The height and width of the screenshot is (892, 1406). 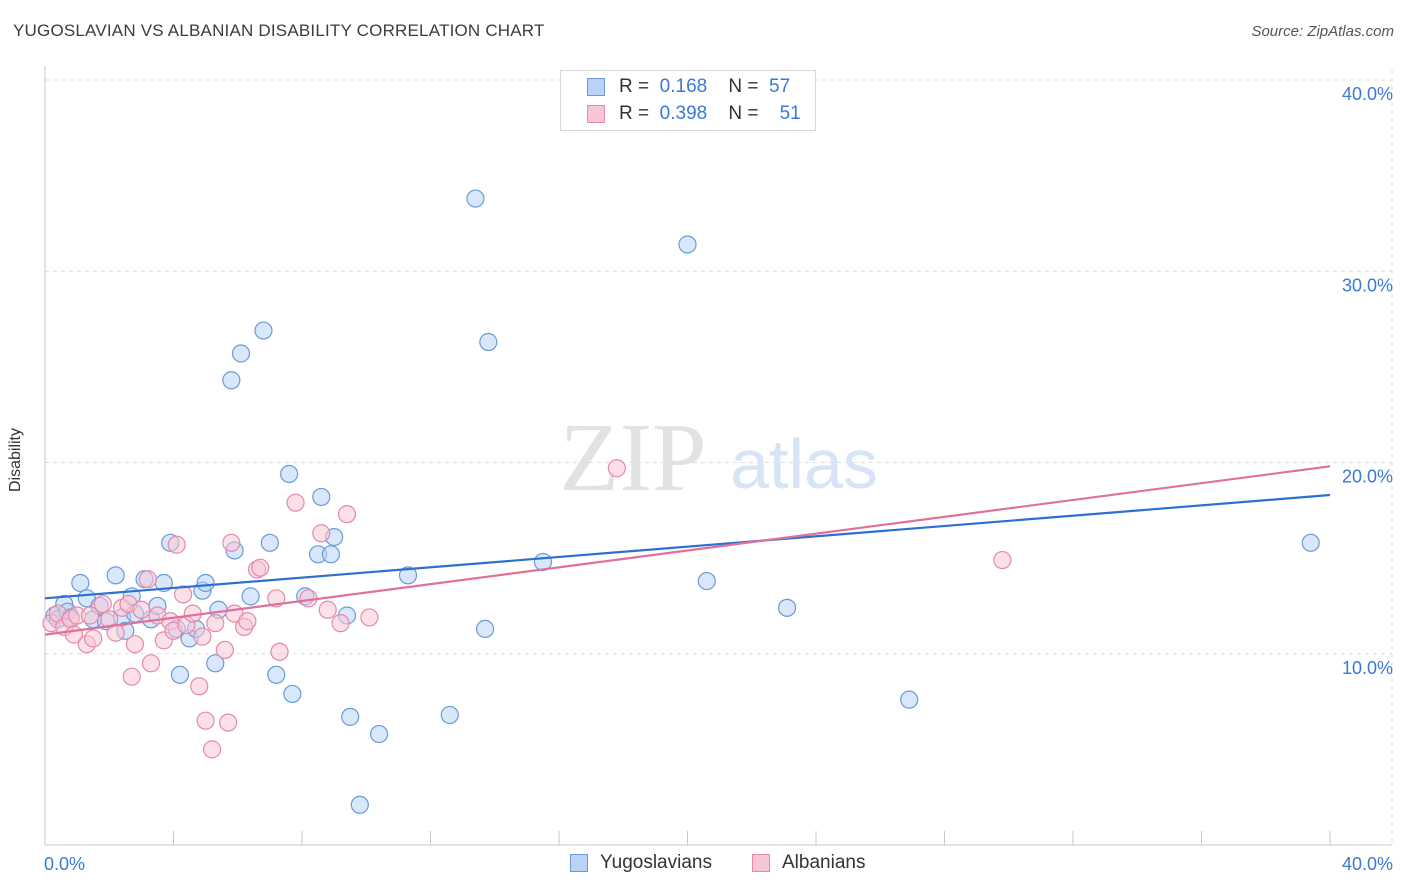 I want to click on legend-n-value: 51, so click(x=790, y=113).